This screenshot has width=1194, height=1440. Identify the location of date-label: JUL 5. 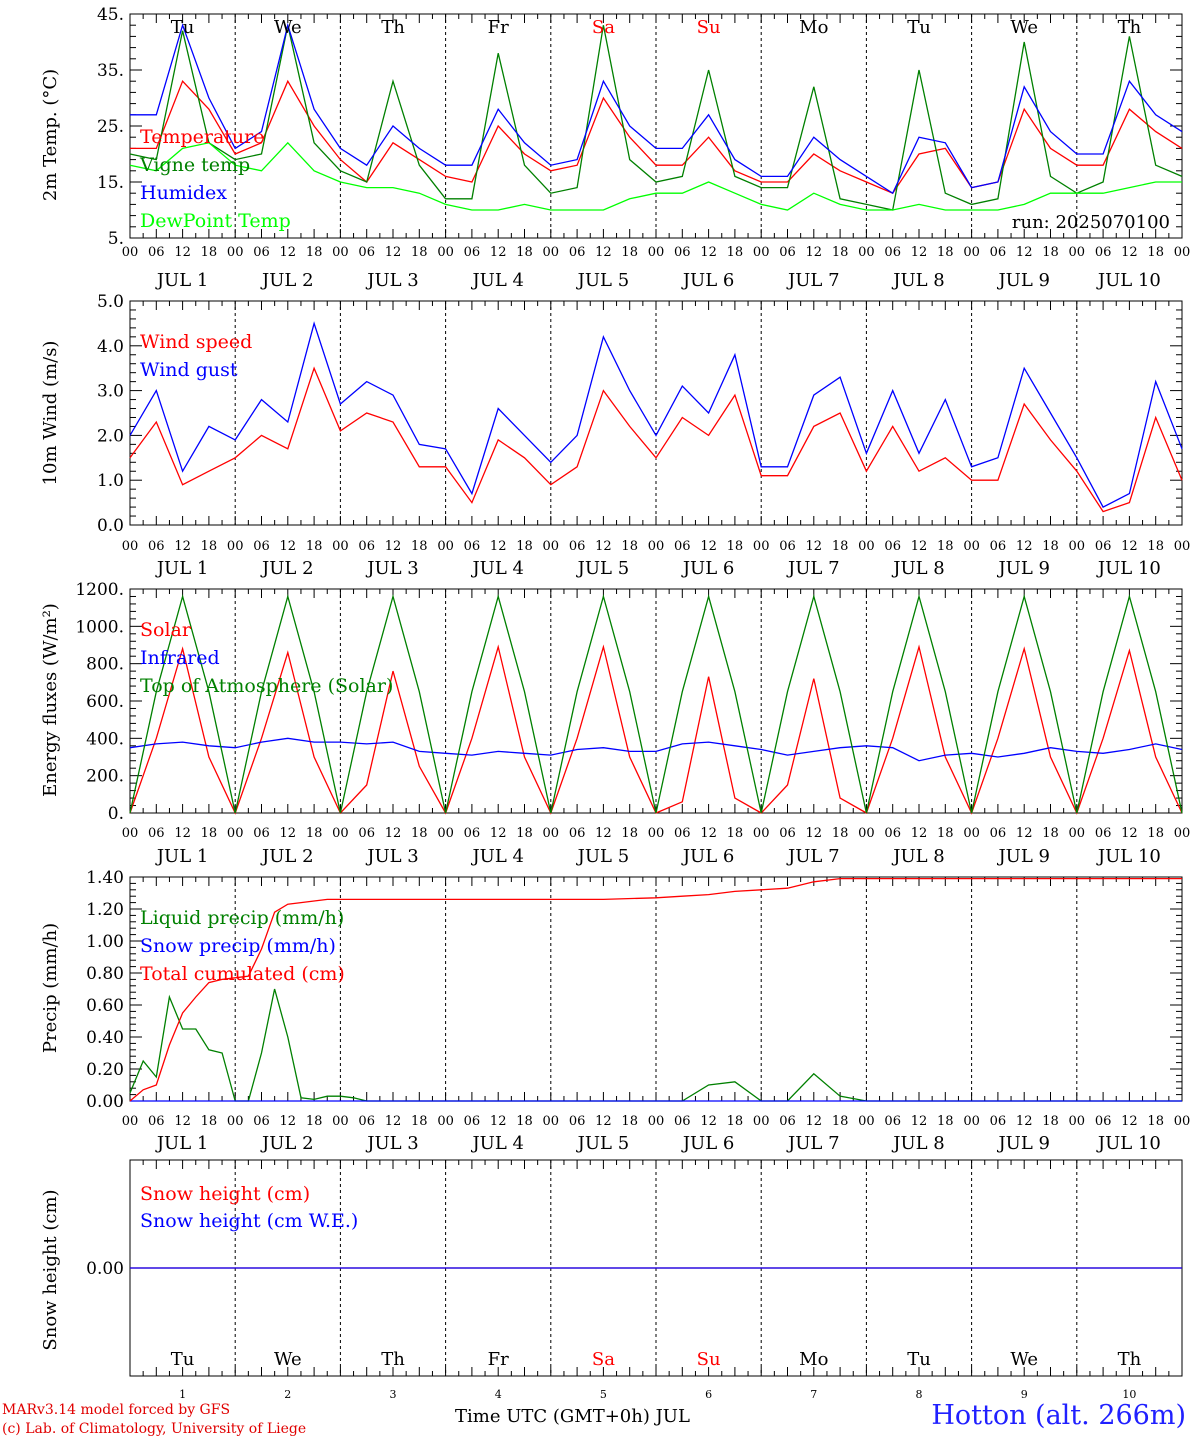
(603, 856).